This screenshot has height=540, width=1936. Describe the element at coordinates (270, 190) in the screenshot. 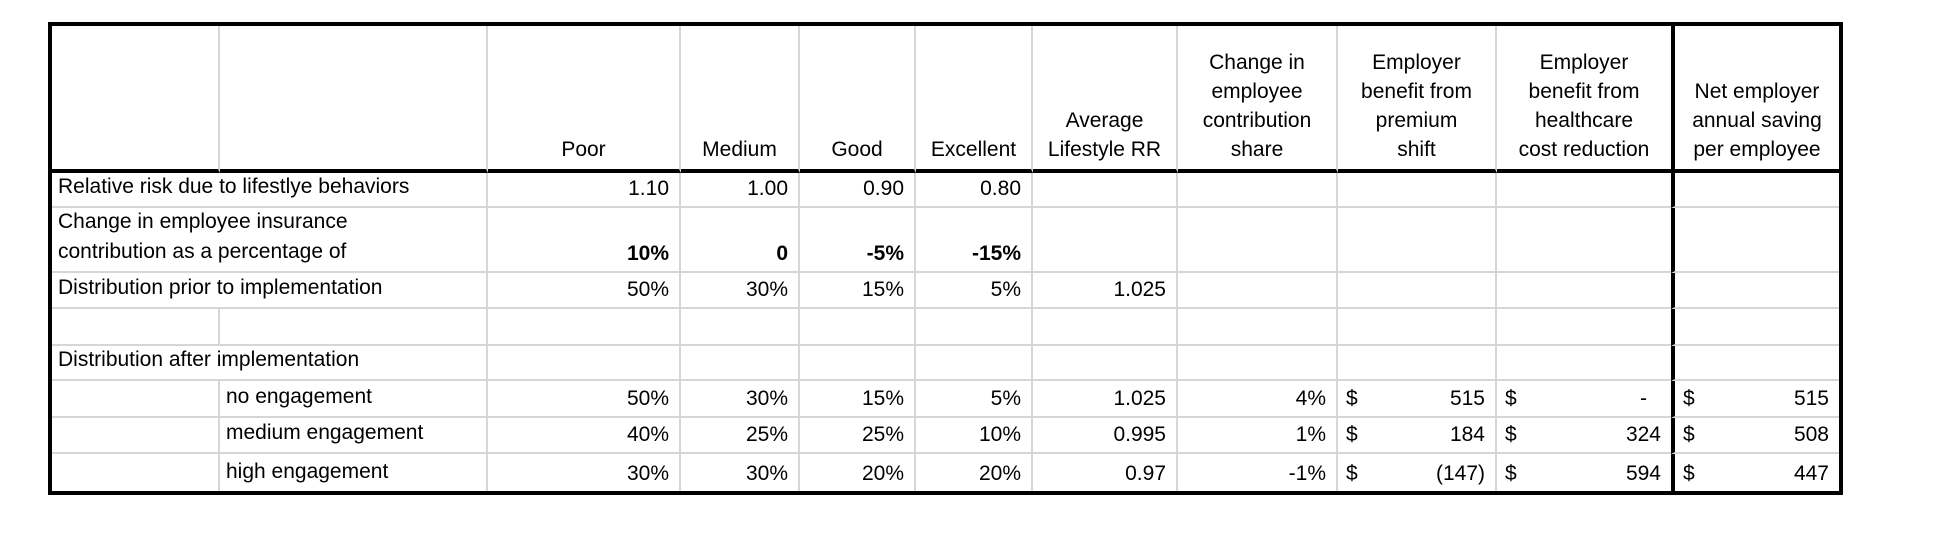

I see `row-relative-risk-label: Relative risk due to lifestlye behaviors` at that location.